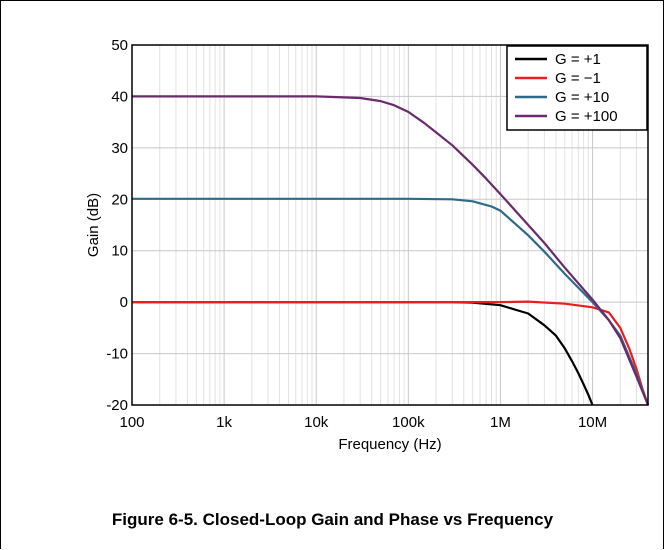 The width and height of the screenshot is (665, 550). What do you see at coordinates (119, 96) in the screenshot?
I see `y-tick-label: 40` at bounding box center [119, 96].